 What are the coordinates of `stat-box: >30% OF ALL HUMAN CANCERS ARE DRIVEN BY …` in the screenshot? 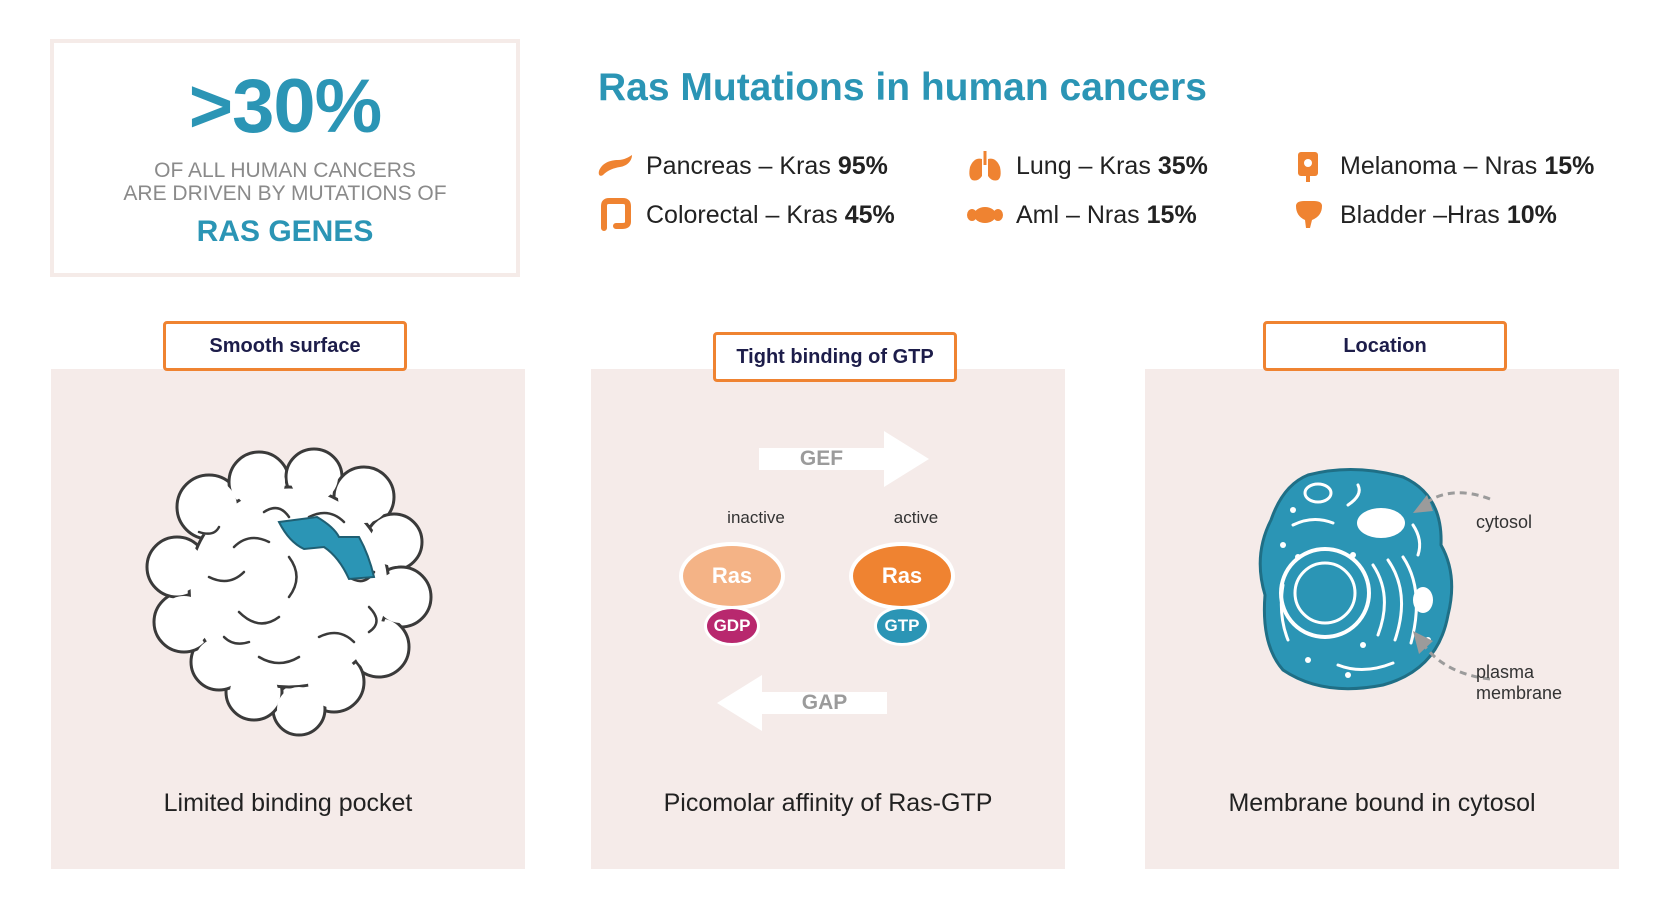 It's located at (285, 158).